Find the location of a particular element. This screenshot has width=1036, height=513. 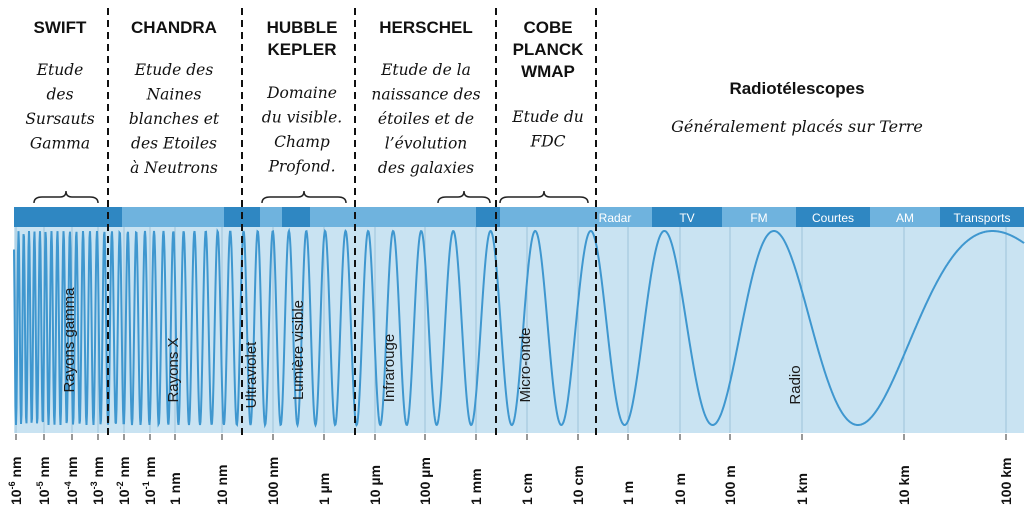

radio-subband-label: Transports is located at coordinates (982, 218).